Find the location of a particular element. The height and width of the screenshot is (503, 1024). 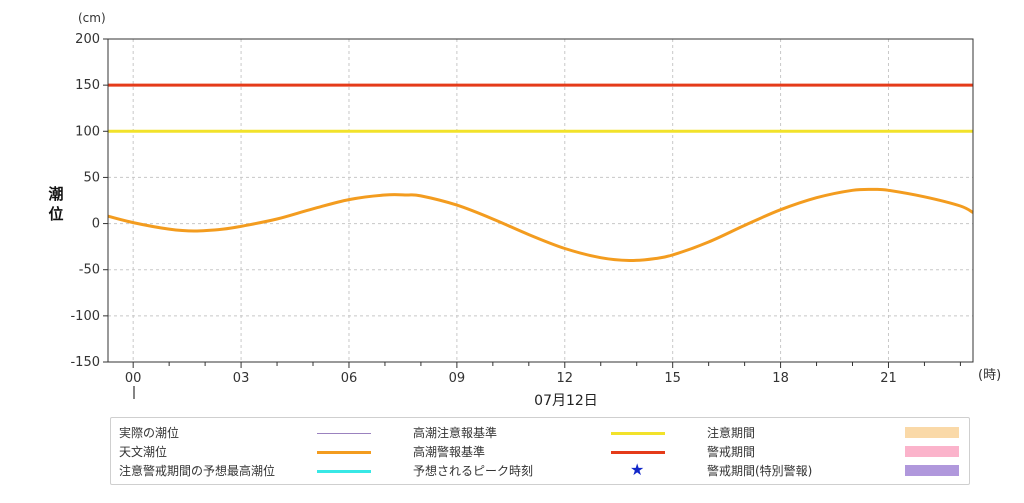

x-tick-label: 06 is located at coordinates (349, 378).